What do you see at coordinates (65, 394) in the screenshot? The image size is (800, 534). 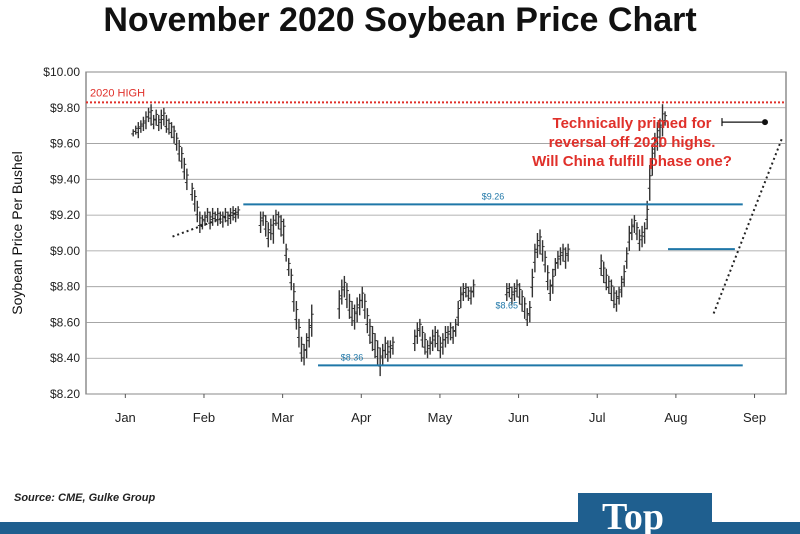 I see `y-tick-label: $8.20` at bounding box center [65, 394].